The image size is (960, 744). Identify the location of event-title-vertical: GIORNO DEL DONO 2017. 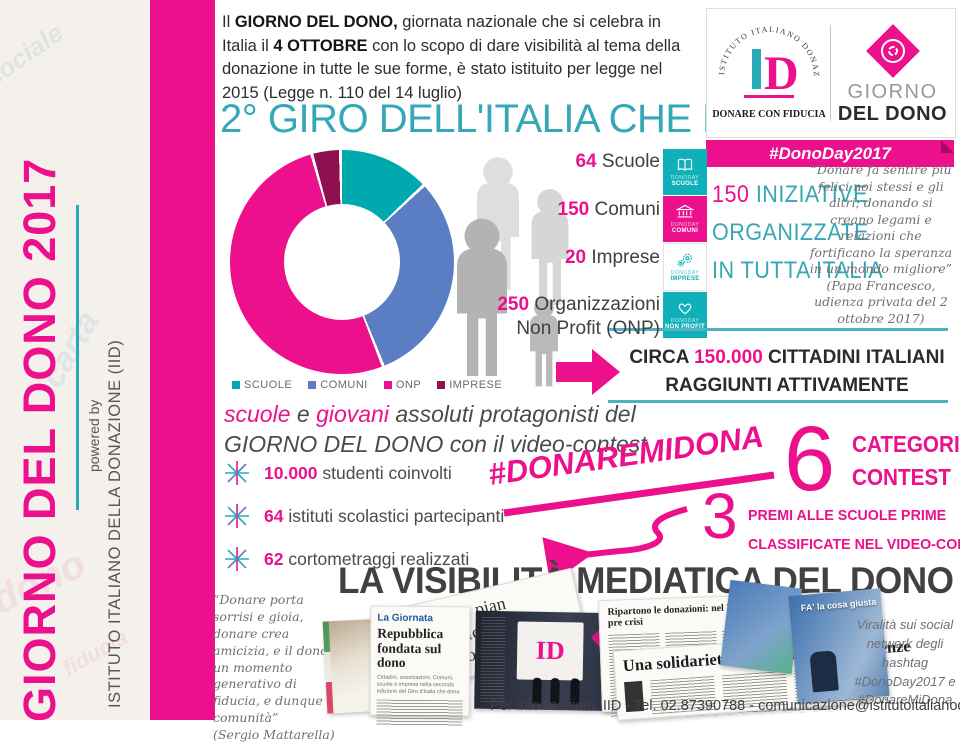
(39, 438).